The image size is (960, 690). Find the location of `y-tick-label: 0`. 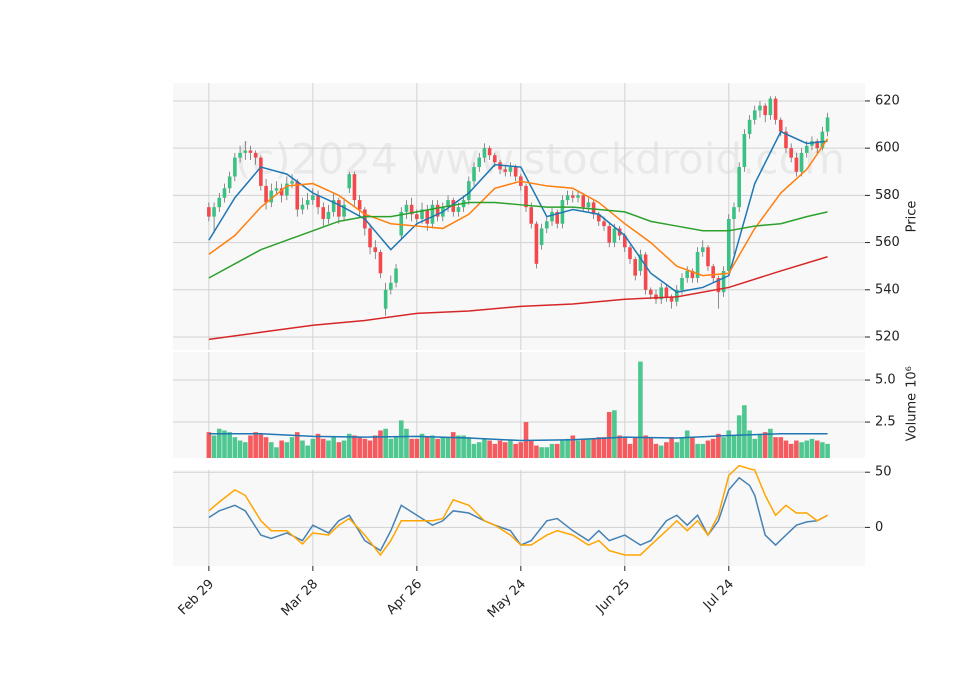

y-tick-label: 0 is located at coordinates (879, 527).